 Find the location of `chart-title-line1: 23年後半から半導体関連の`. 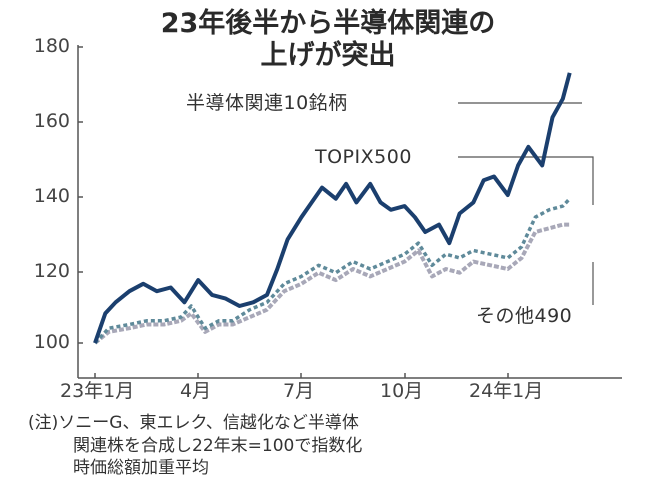

chart-title-line1: 23年後半から半導体関連の is located at coordinates (328, 23).